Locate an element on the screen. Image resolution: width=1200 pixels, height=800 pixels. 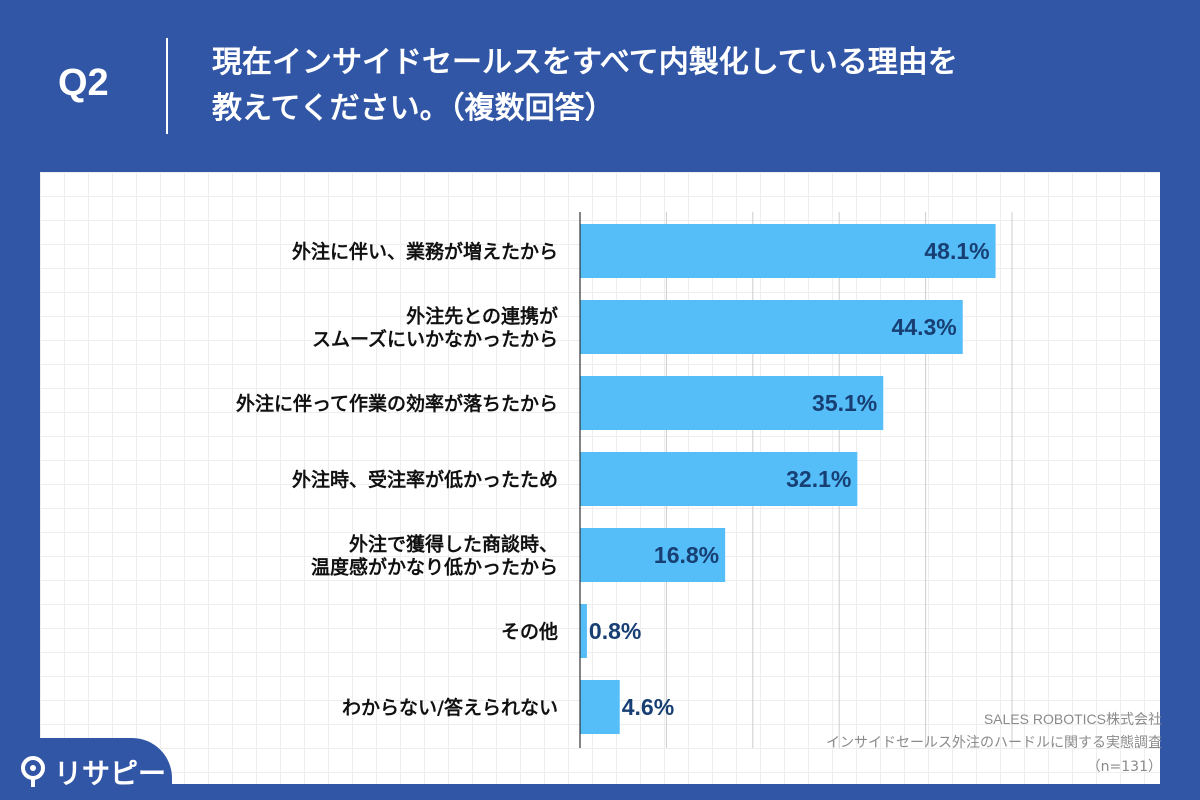
category-label: 外注に伴って作業の効率が落ちたから is located at coordinates (397, 403).